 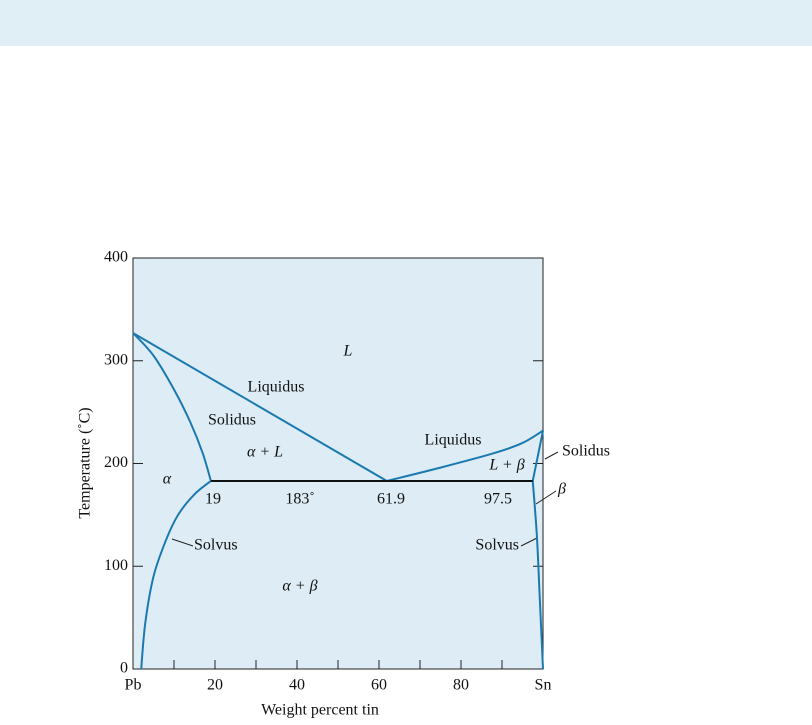 What do you see at coordinates (348, 351) in the screenshot?
I see `annotation: L` at bounding box center [348, 351].